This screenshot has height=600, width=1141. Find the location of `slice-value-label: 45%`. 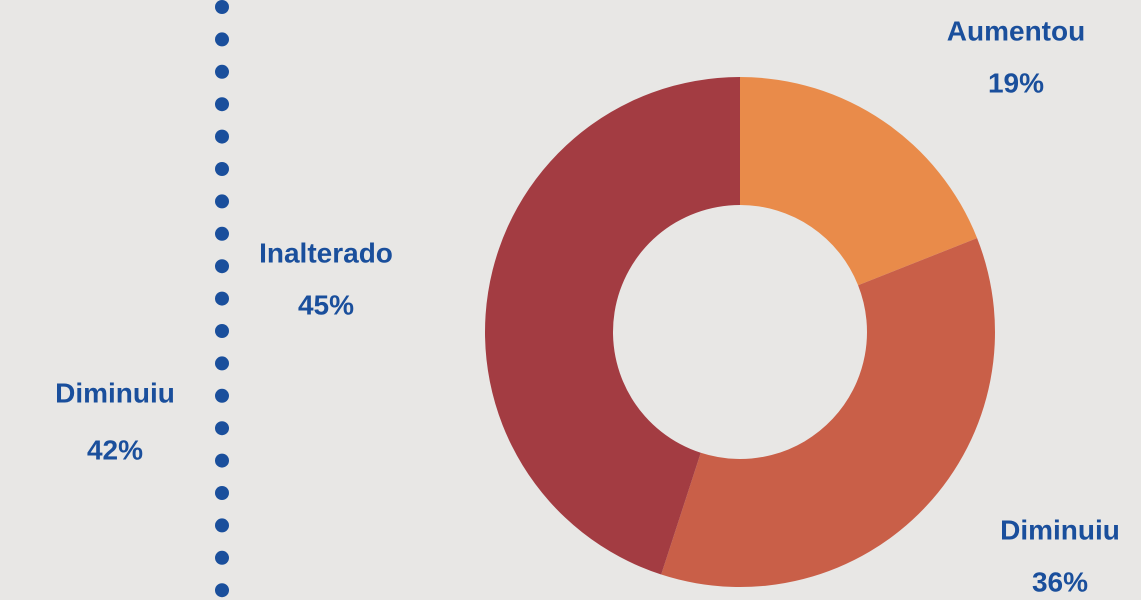

slice-value-label: 45% is located at coordinates (326, 304).